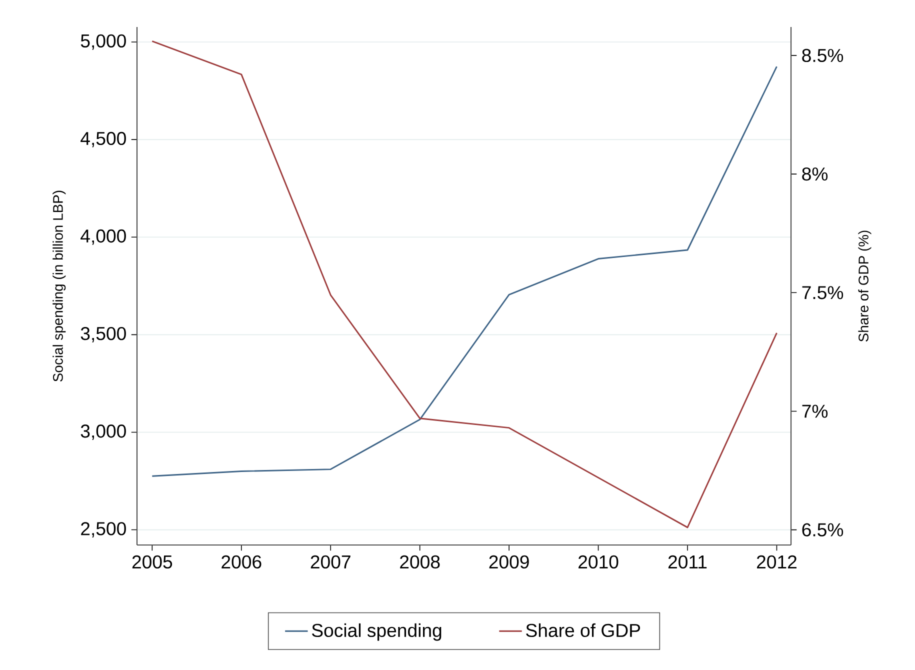  Describe the element at coordinates (815, 411) in the screenshot. I see `y2-tick-label: 7%` at that location.